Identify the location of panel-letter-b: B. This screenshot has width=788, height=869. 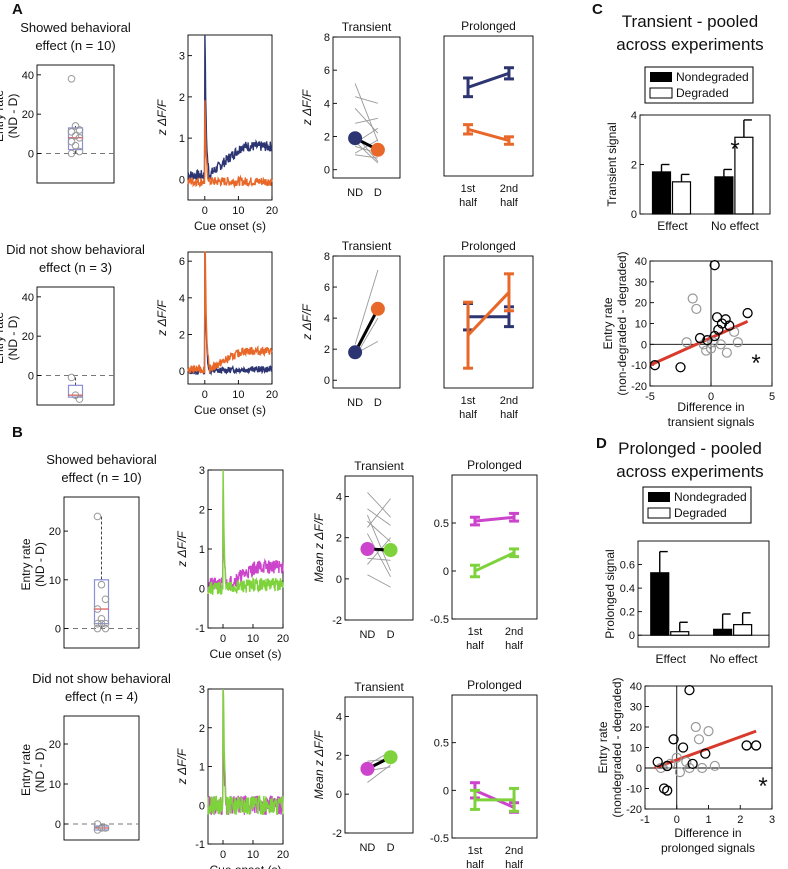
(17, 432).